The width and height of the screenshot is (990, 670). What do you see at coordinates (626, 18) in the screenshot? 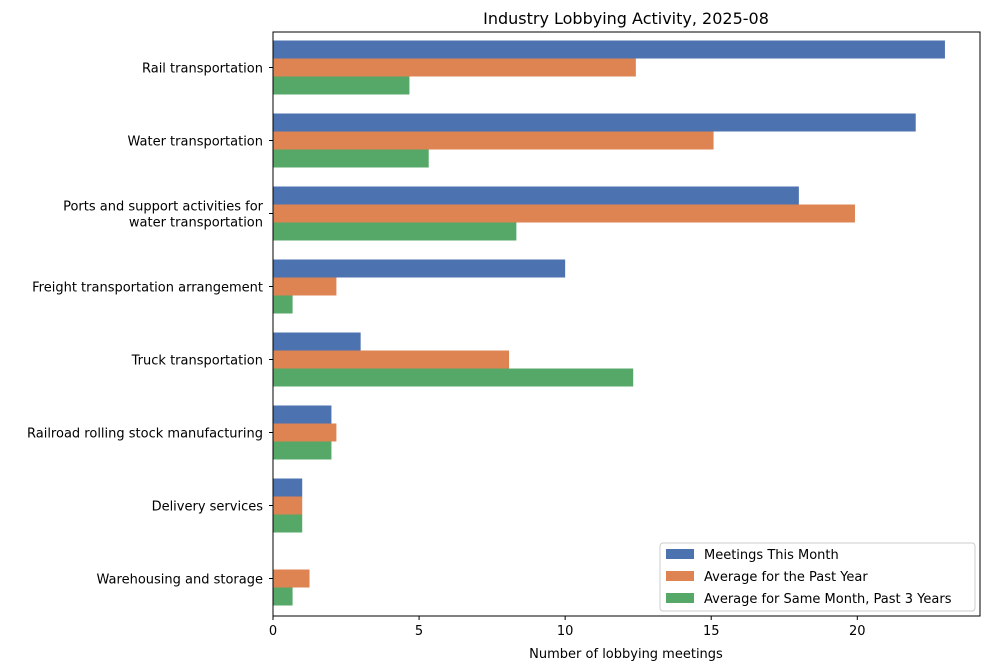
I see `chart-title: Industry Lobbying Activity, 2025-08` at bounding box center [626, 18].